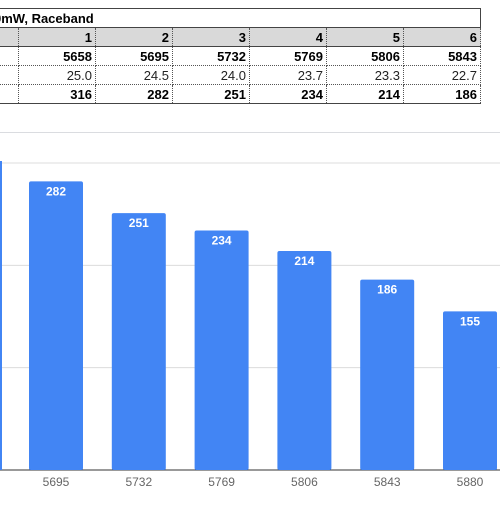 This screenshot has width=500, height=520. Describe the element at coordinates (134, 37) in the screenshot. I see `header-cell: 2` at that location.